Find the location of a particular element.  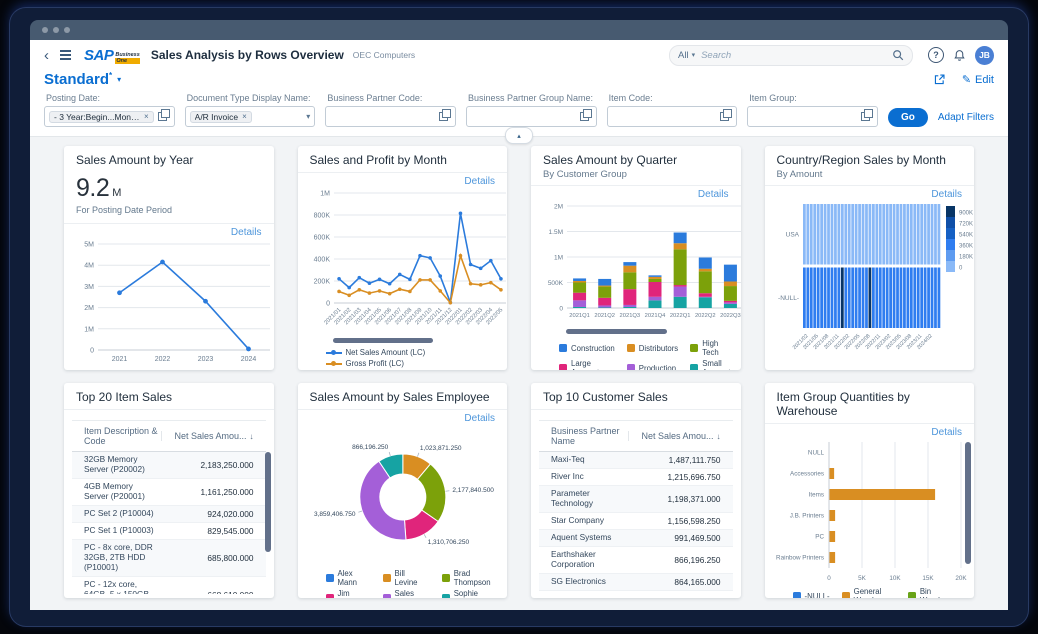

column-header: Business Partner Name is located at coordinates (585, 436).